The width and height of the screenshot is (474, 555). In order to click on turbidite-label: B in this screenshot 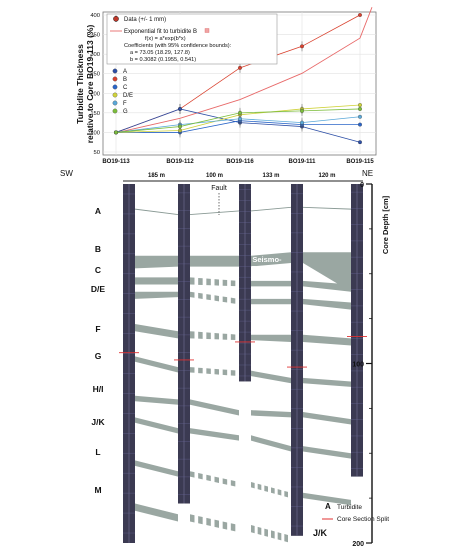, I will do `click(98, 249)`.